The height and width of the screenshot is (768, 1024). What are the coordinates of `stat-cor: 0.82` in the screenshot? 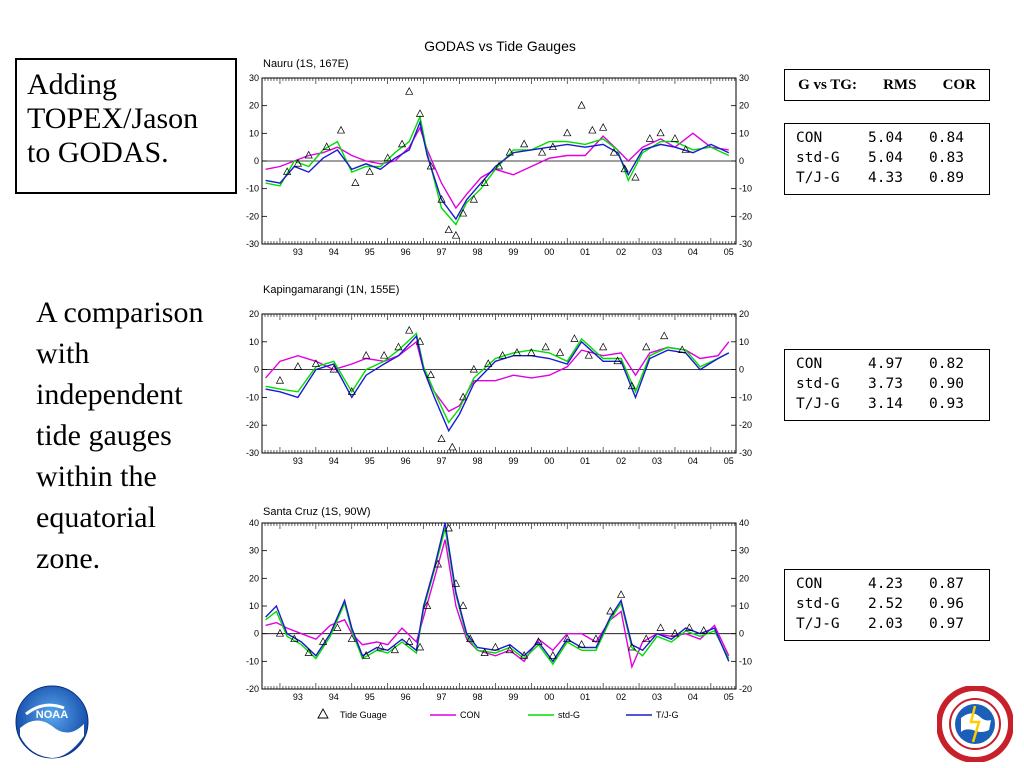 It's located at (946, 364).